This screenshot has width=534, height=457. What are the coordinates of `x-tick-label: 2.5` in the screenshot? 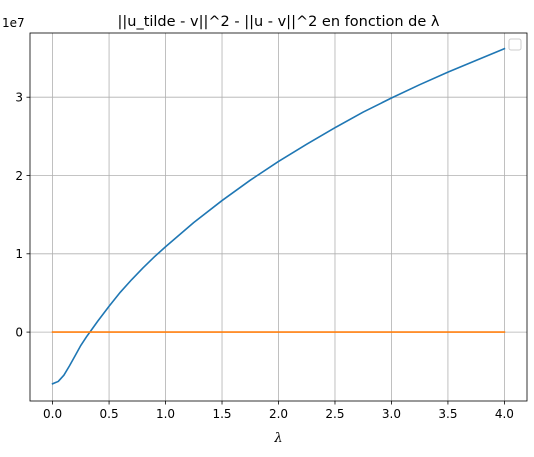 It's located at (334, 414).